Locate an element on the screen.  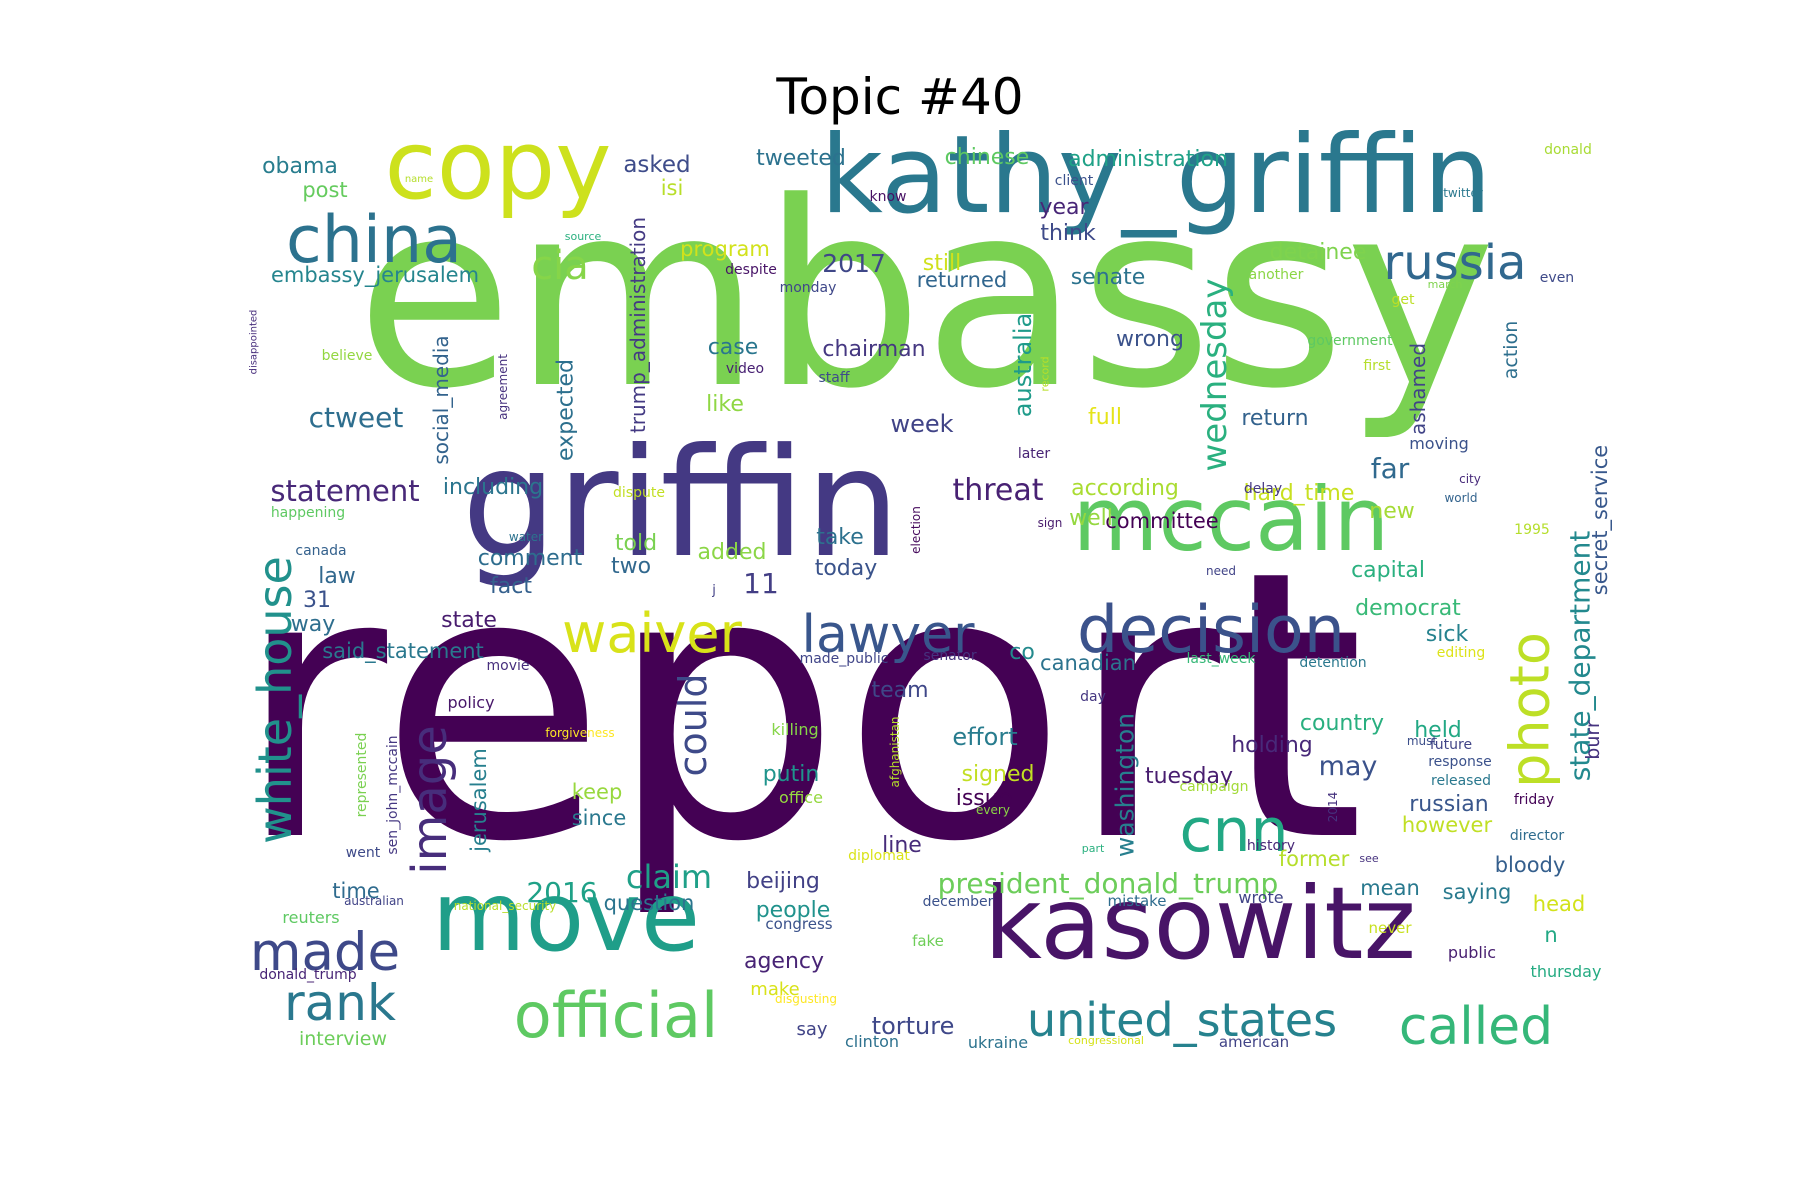
word-australian: australian is located at coordinates (374, 901).